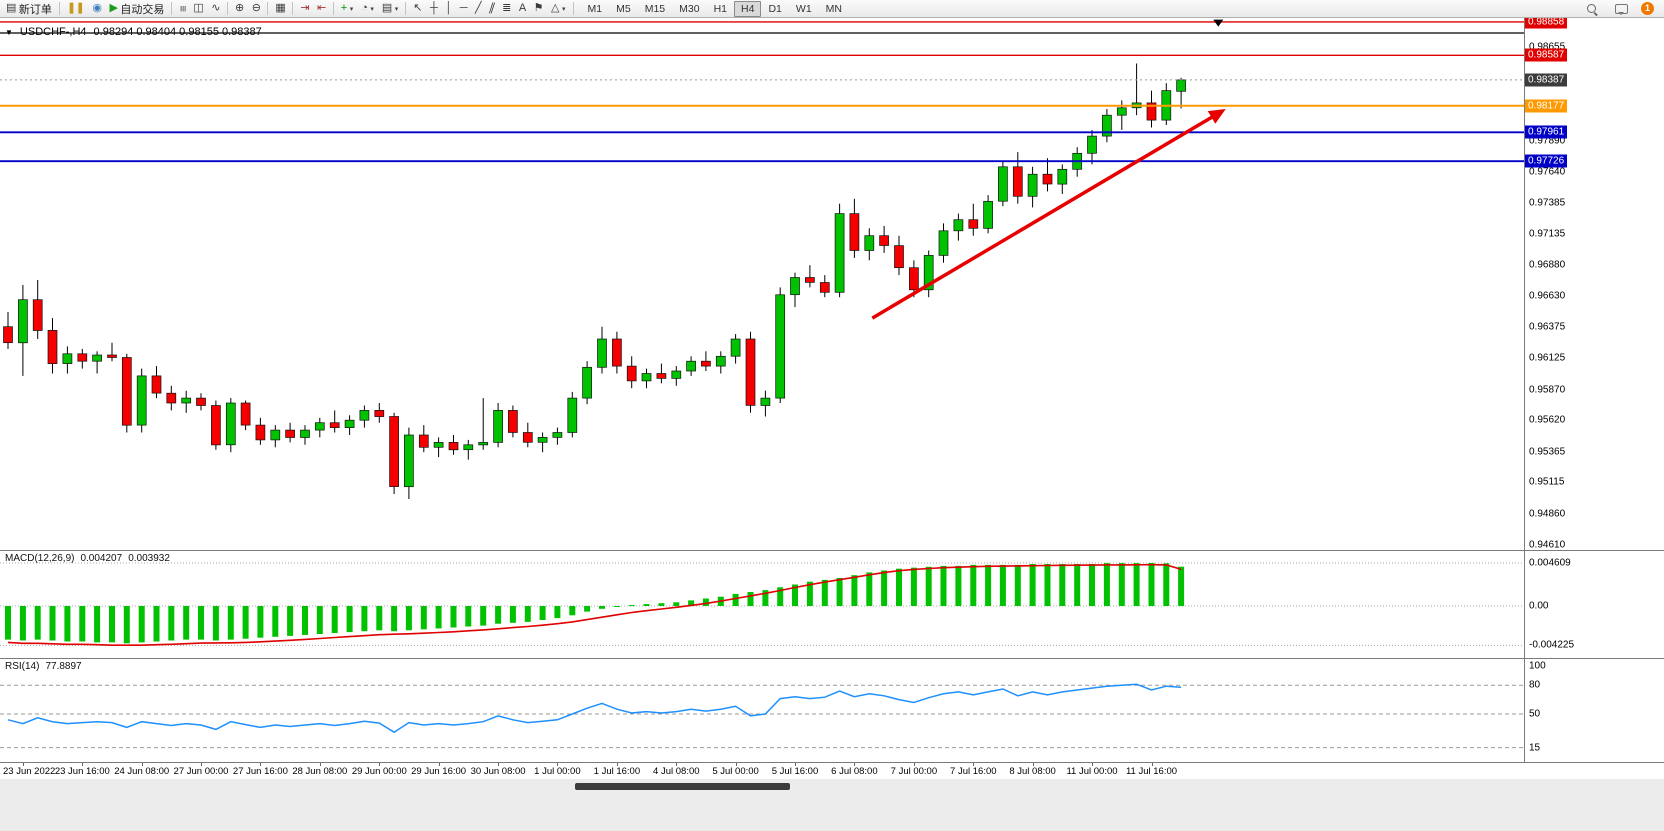 The height and width of the screenshot is (831, 1664). I want to click on crosshair-icon: ┼, so click(434, 8).